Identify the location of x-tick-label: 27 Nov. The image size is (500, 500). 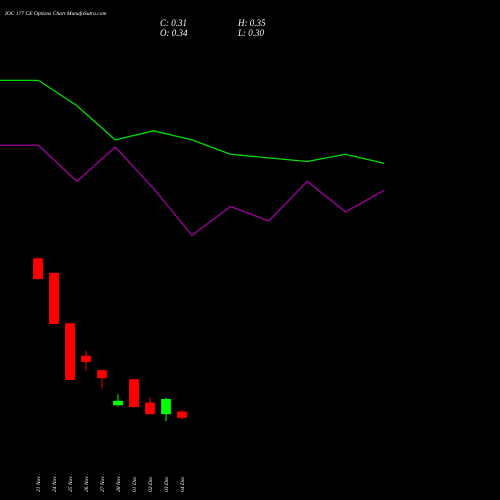
(103, 484).